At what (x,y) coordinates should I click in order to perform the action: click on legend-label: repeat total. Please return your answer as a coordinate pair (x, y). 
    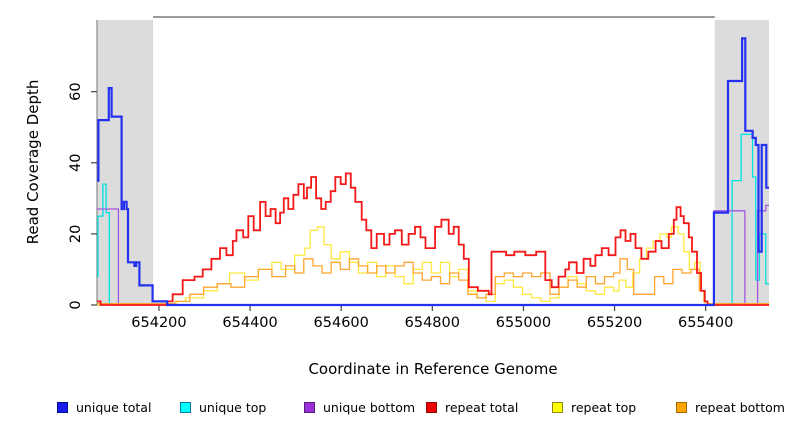
    Looking at the image, I should click on (482, 407).